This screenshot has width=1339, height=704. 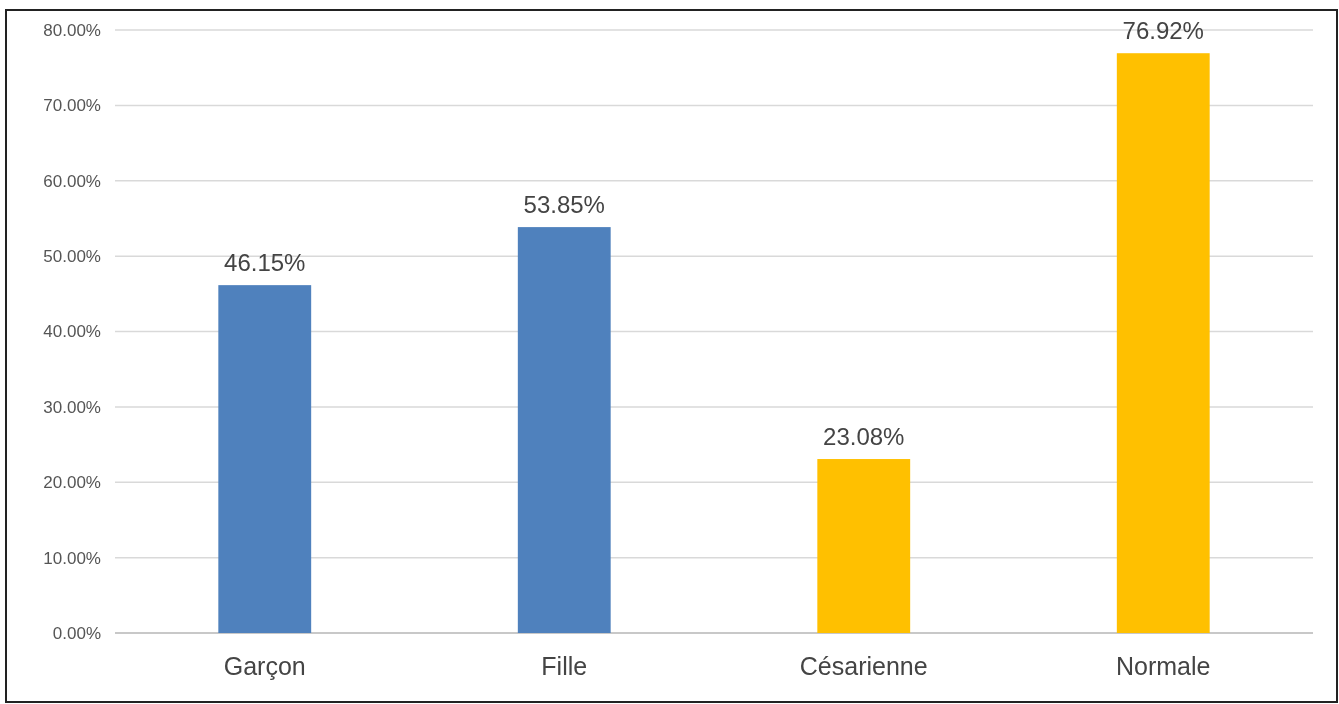 I want to click on x-tick-label: Garçon, so click(x=264, y=666).